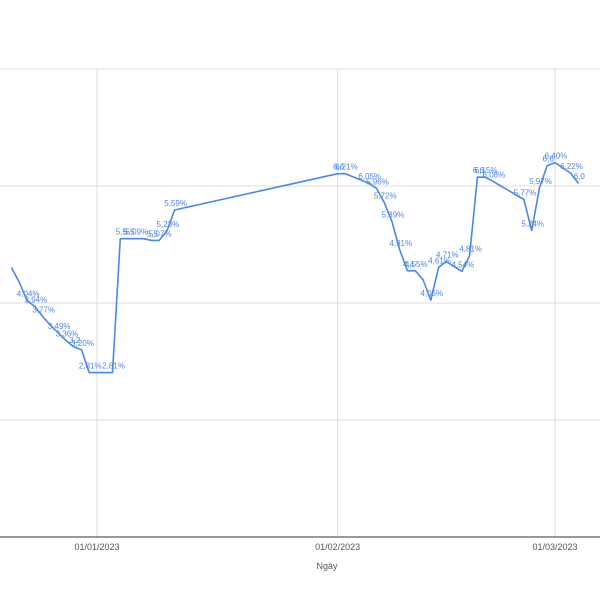 The height and width of the screenshot is (600, 600). What do you see at coordinates (554, 547) in the screenshot?
I see `x-tick-label: 01/03/2023` at bounding box center [554, 547].